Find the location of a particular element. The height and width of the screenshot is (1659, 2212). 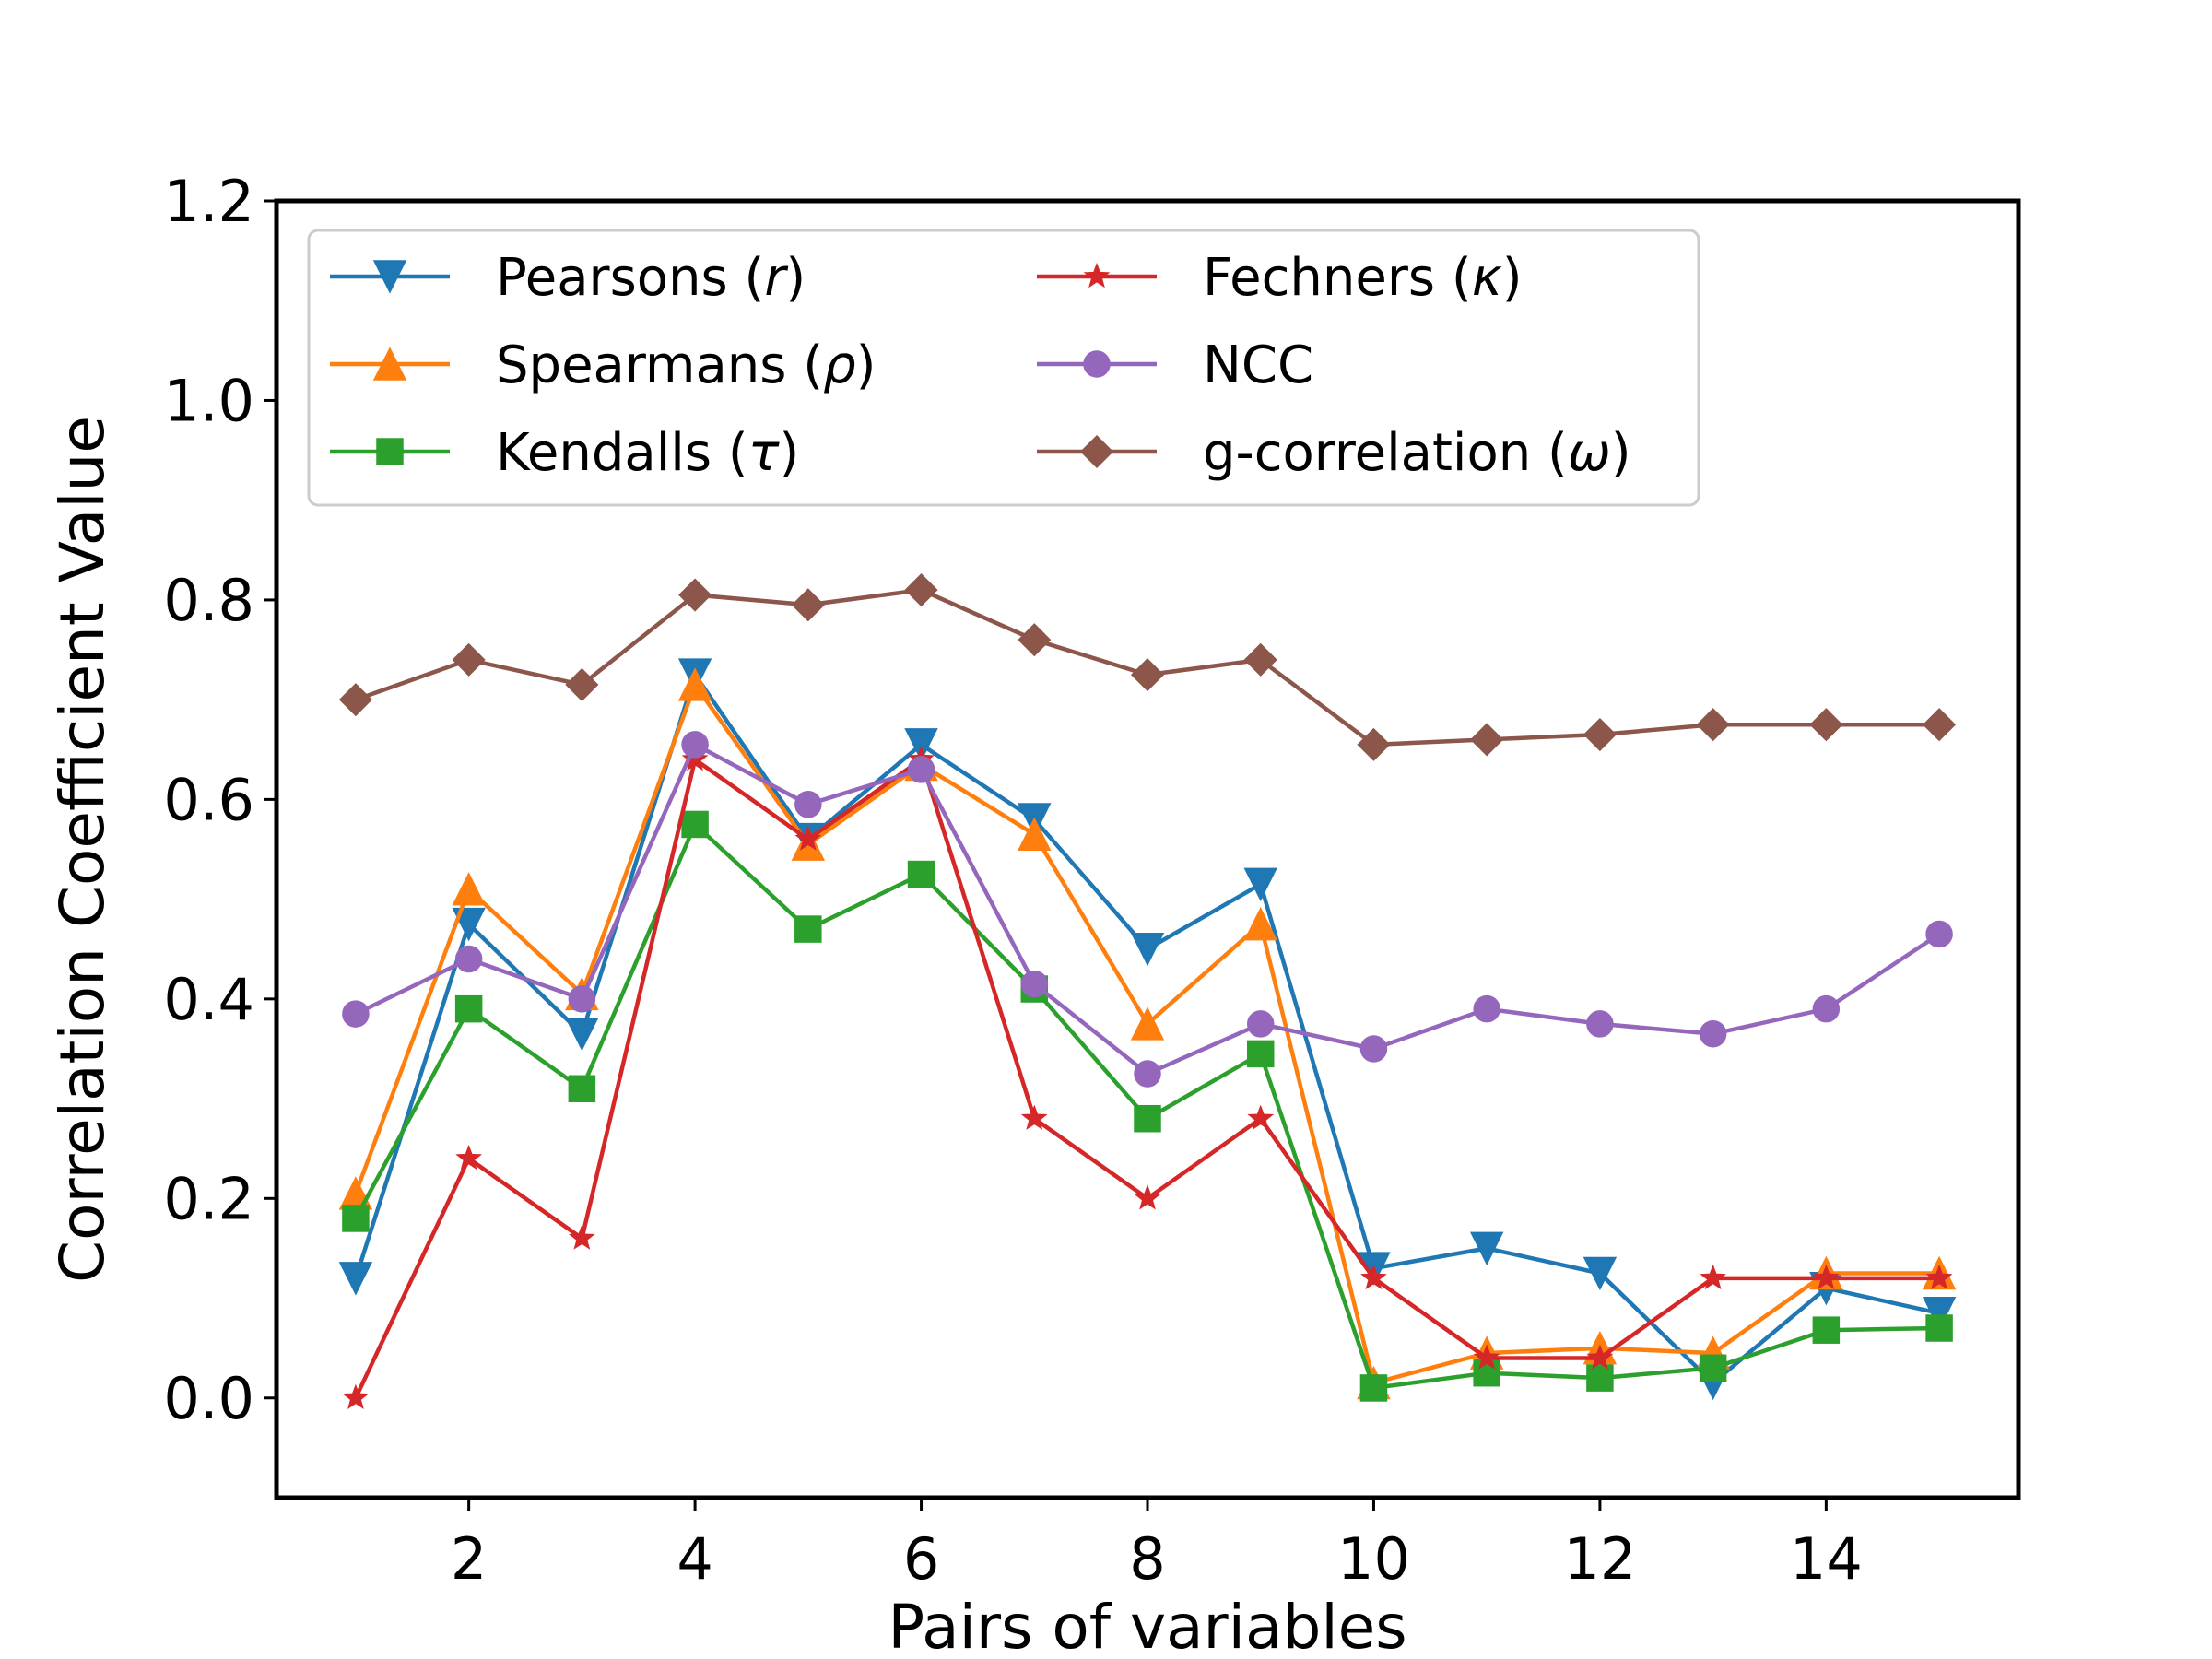

y-tick-label: 0.8 is located at coordinates (208, 600).